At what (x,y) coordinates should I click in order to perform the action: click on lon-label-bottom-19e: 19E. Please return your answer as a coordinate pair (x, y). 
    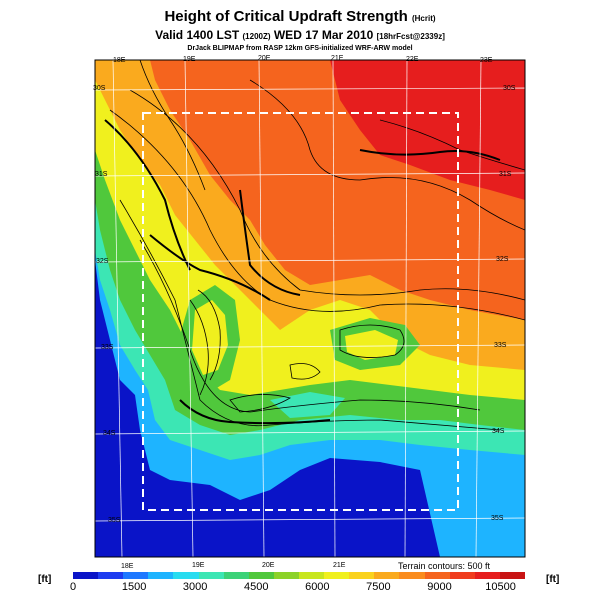
    Looking at the image, I should click on (198, 565).